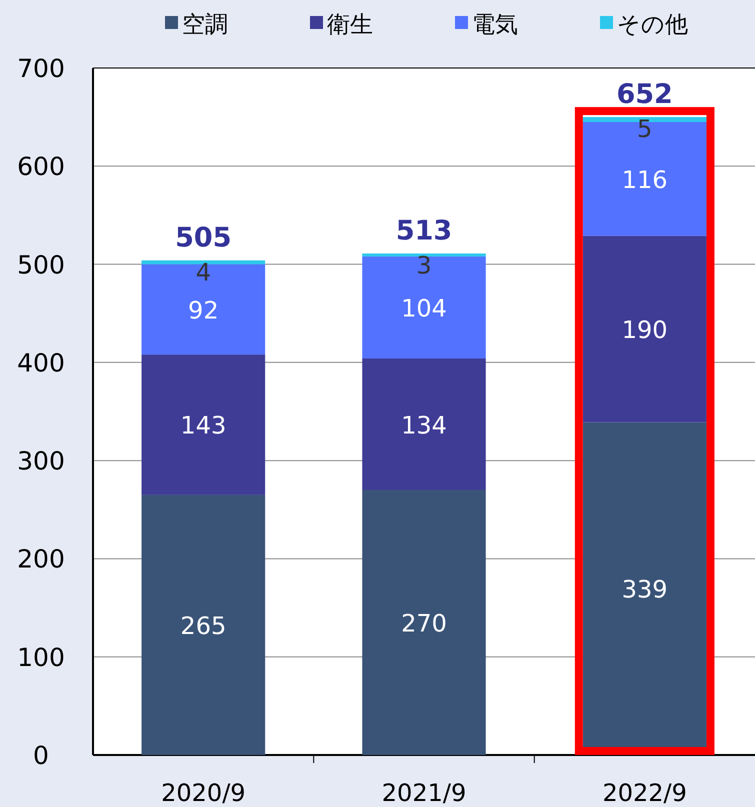  What do you see at coordinates (350, 25) in the screenshot?
I see `legend-label: 衛生` at bounding box center [350, 25].